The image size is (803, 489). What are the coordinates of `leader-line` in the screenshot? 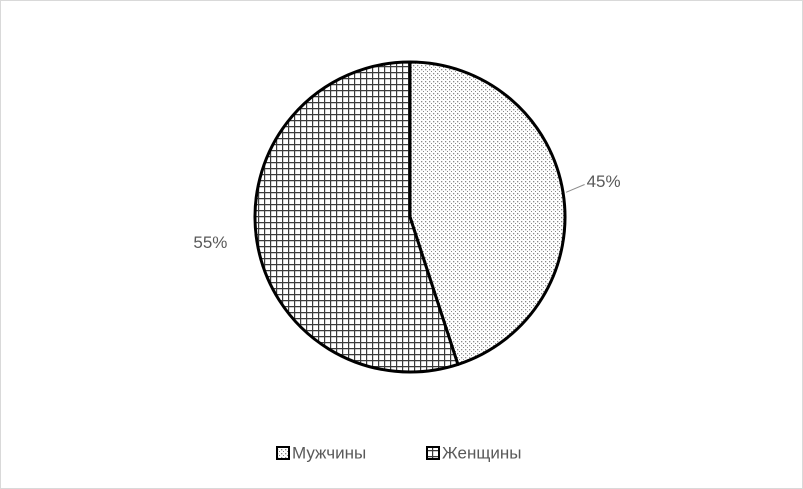 It's located at (575, 188).